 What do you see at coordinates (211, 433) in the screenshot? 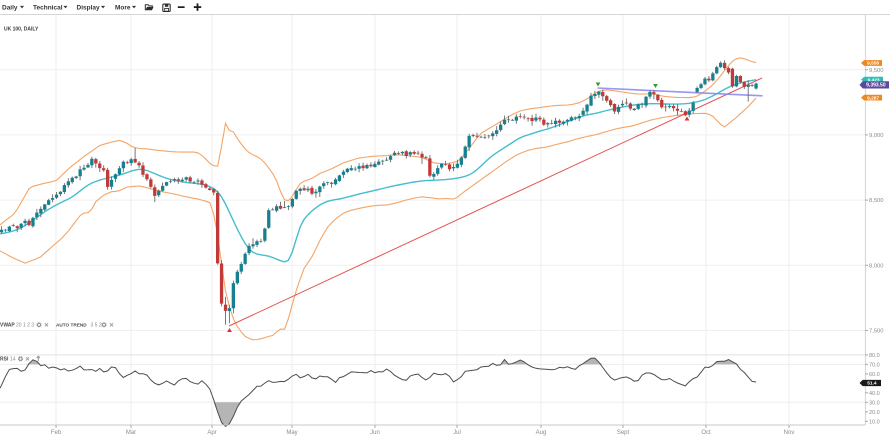
I see `svg-text: Apr` at bounding box center [211, 433].